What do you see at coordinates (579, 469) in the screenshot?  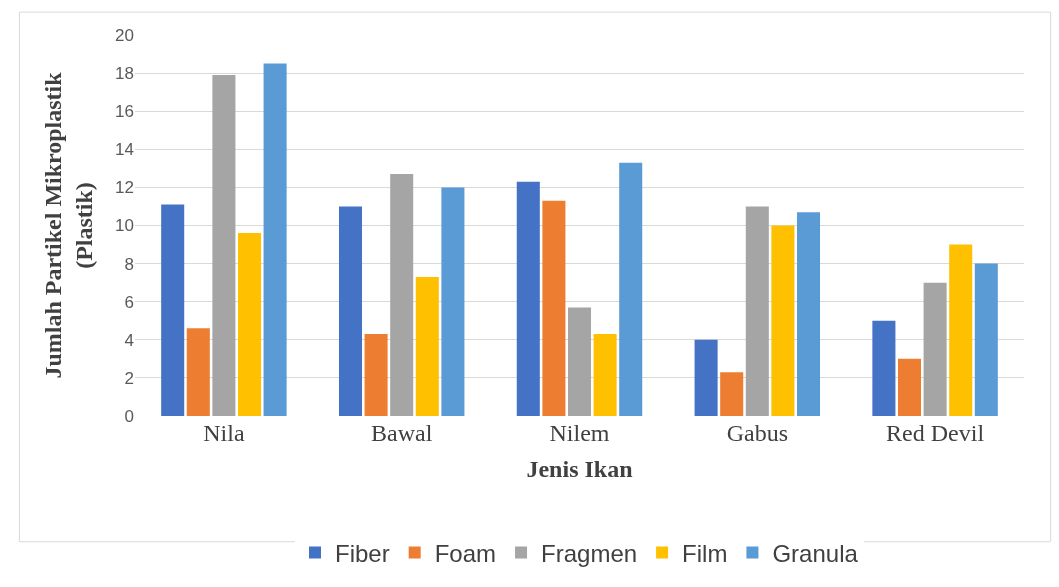 I see `x-axis-title: Jenis Ikan` at bounding box center [579, 469].